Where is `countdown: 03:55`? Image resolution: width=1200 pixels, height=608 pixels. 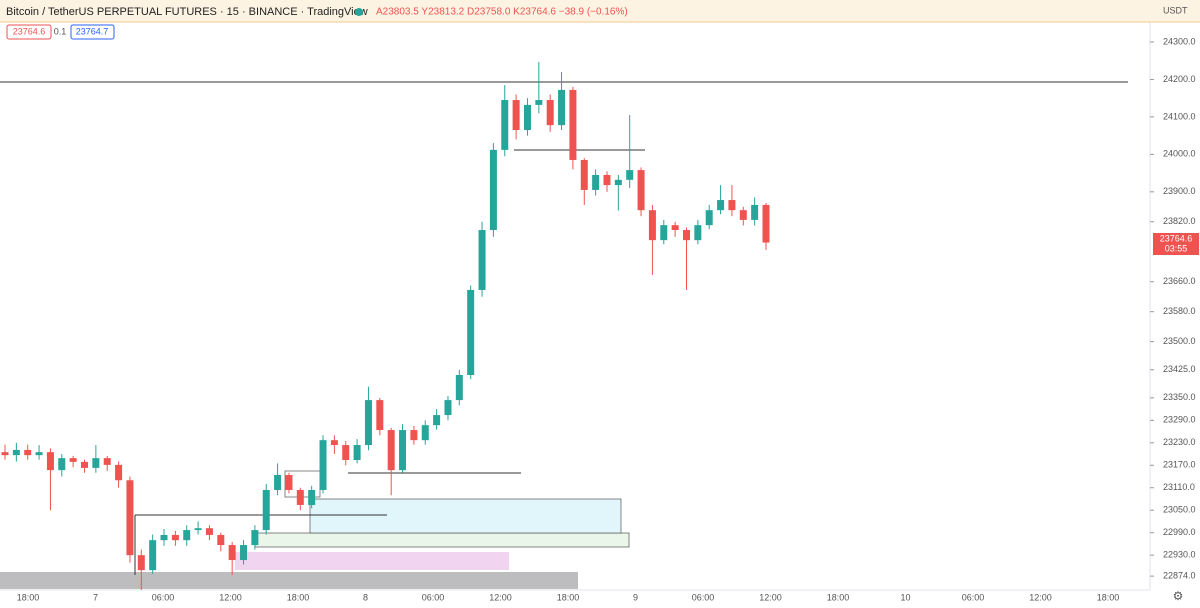 countdown: 03:55 is located at coordinates (1176, 248).